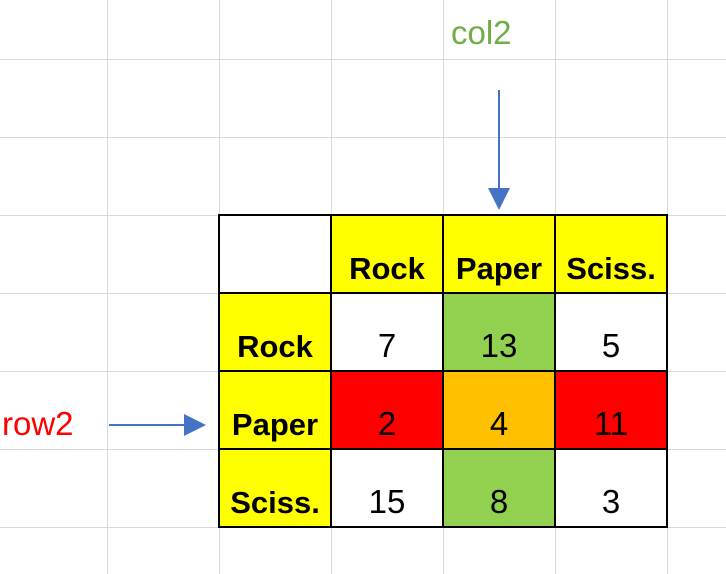 Image resolution: width=726 pixels, height=574 pixels. Describe the element at coordinates (499, 488) in the screenshot. I see `cell-sciss-paper: 8` at that location.